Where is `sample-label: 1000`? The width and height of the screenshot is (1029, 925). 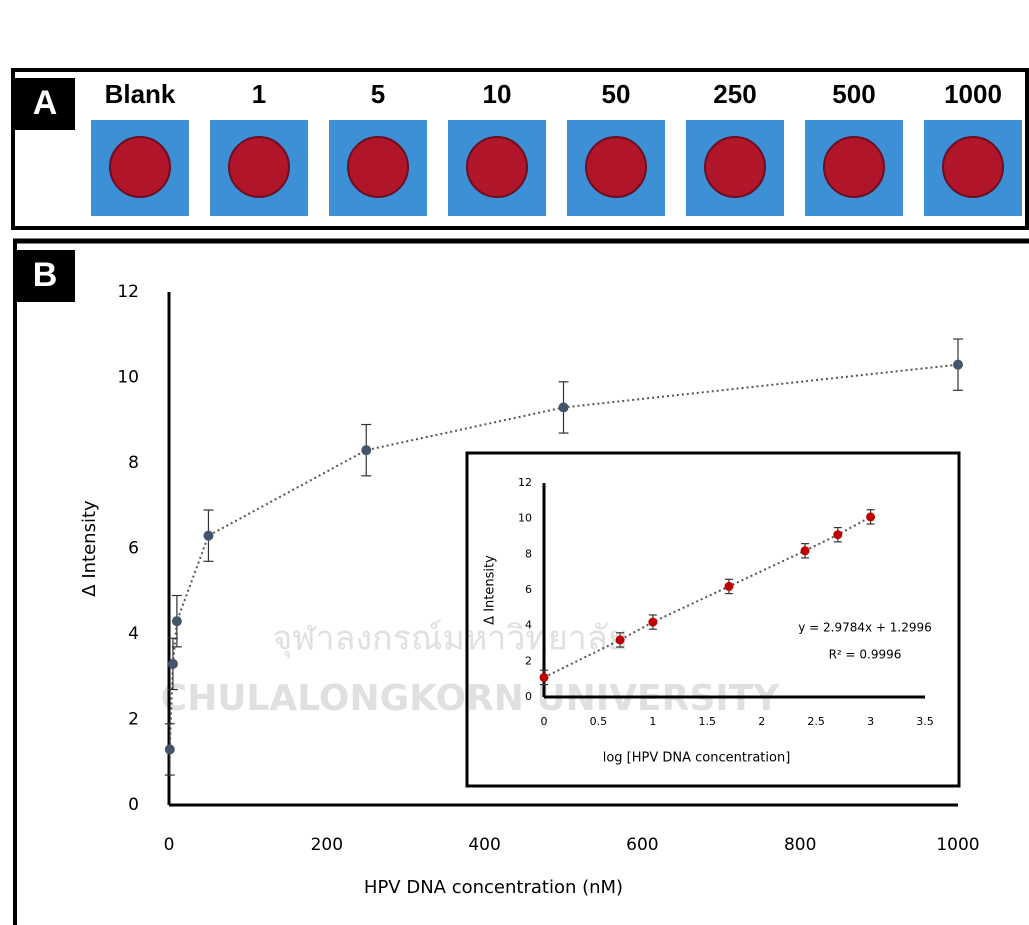
sample-label: 1000 is located at coordinates (973, 94).